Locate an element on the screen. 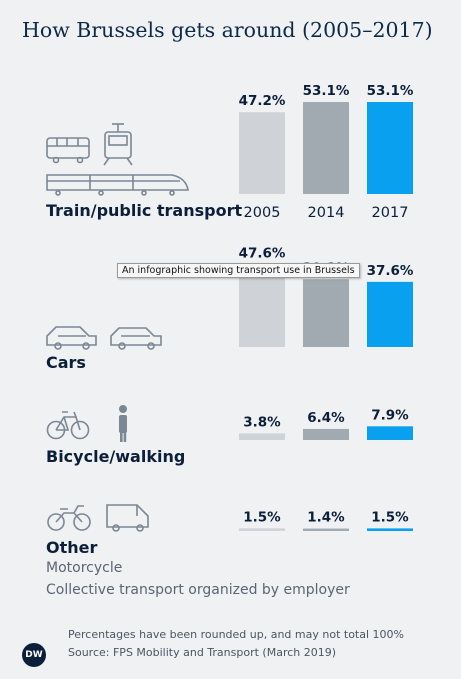 The width and height of the screenshot is (461, 679). value-label-3-2014: 1.4% is located at coordinates (326, 518).